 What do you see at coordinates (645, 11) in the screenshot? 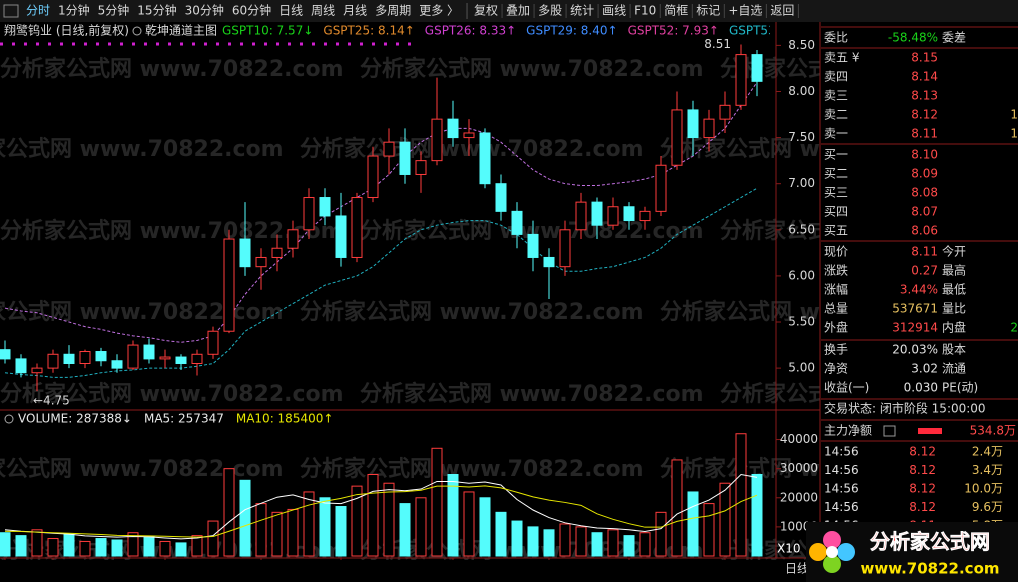
I see `tool-button: F10` at bounding box center [645, 11].